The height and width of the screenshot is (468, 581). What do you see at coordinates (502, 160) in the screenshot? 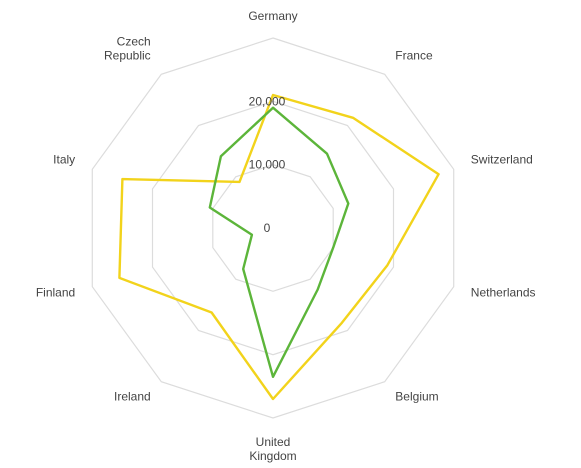
I see `axis-label-switzerland: Switzerland` at bounding box center [502, 160].